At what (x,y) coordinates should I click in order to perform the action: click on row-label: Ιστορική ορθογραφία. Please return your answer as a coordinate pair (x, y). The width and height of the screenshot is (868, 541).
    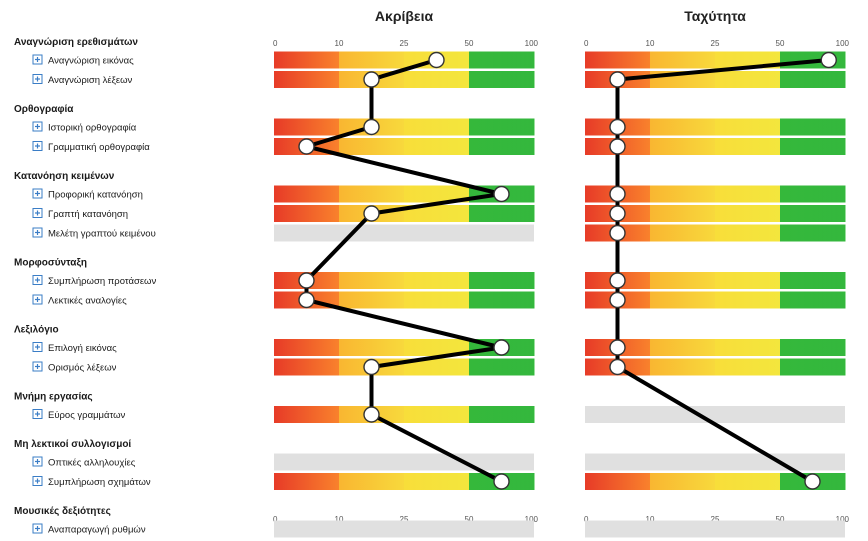
    Looking at the image, I should click on (92, 128).